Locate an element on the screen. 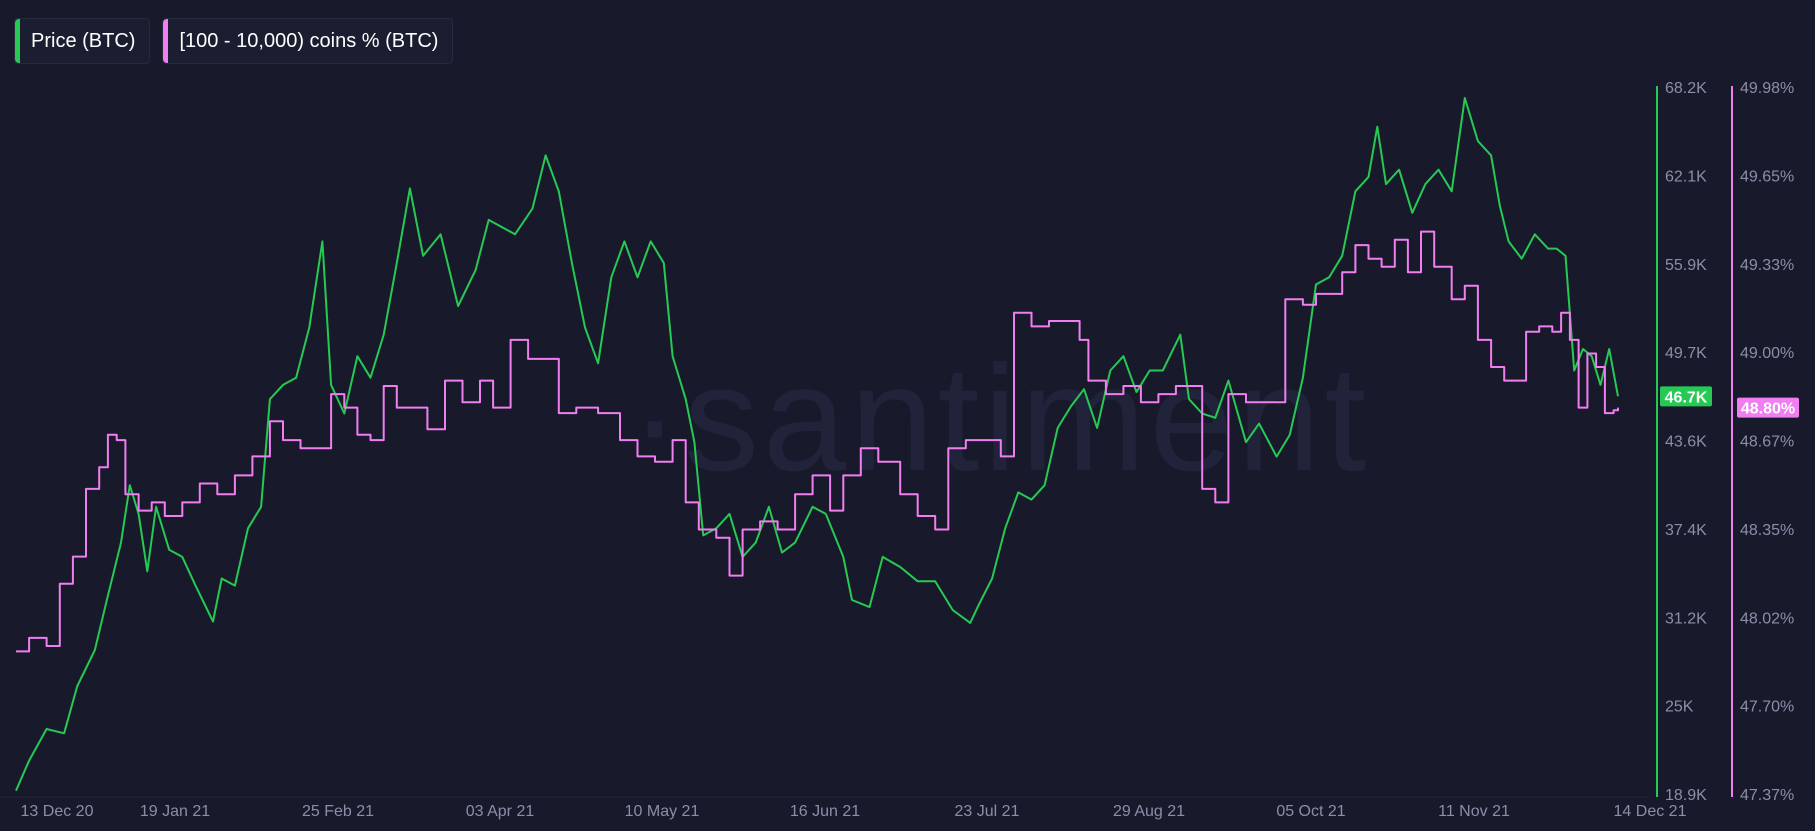 This screenshot has height=831, width=1815. legend-item-coins: [100 - 10,000) coins % (BTC) is located at coordinates (308, 41).